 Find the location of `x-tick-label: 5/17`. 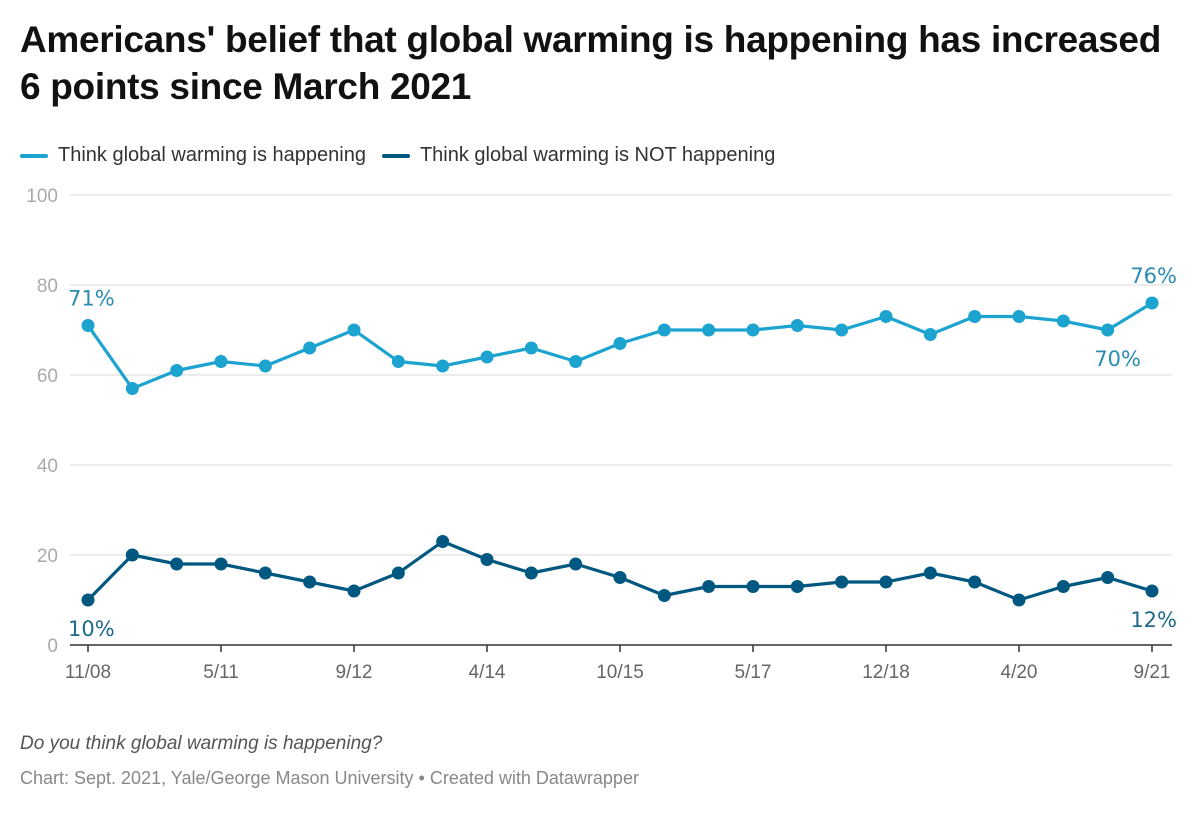

x-tick-label: 5/17 is located at coordinates (753, 672).